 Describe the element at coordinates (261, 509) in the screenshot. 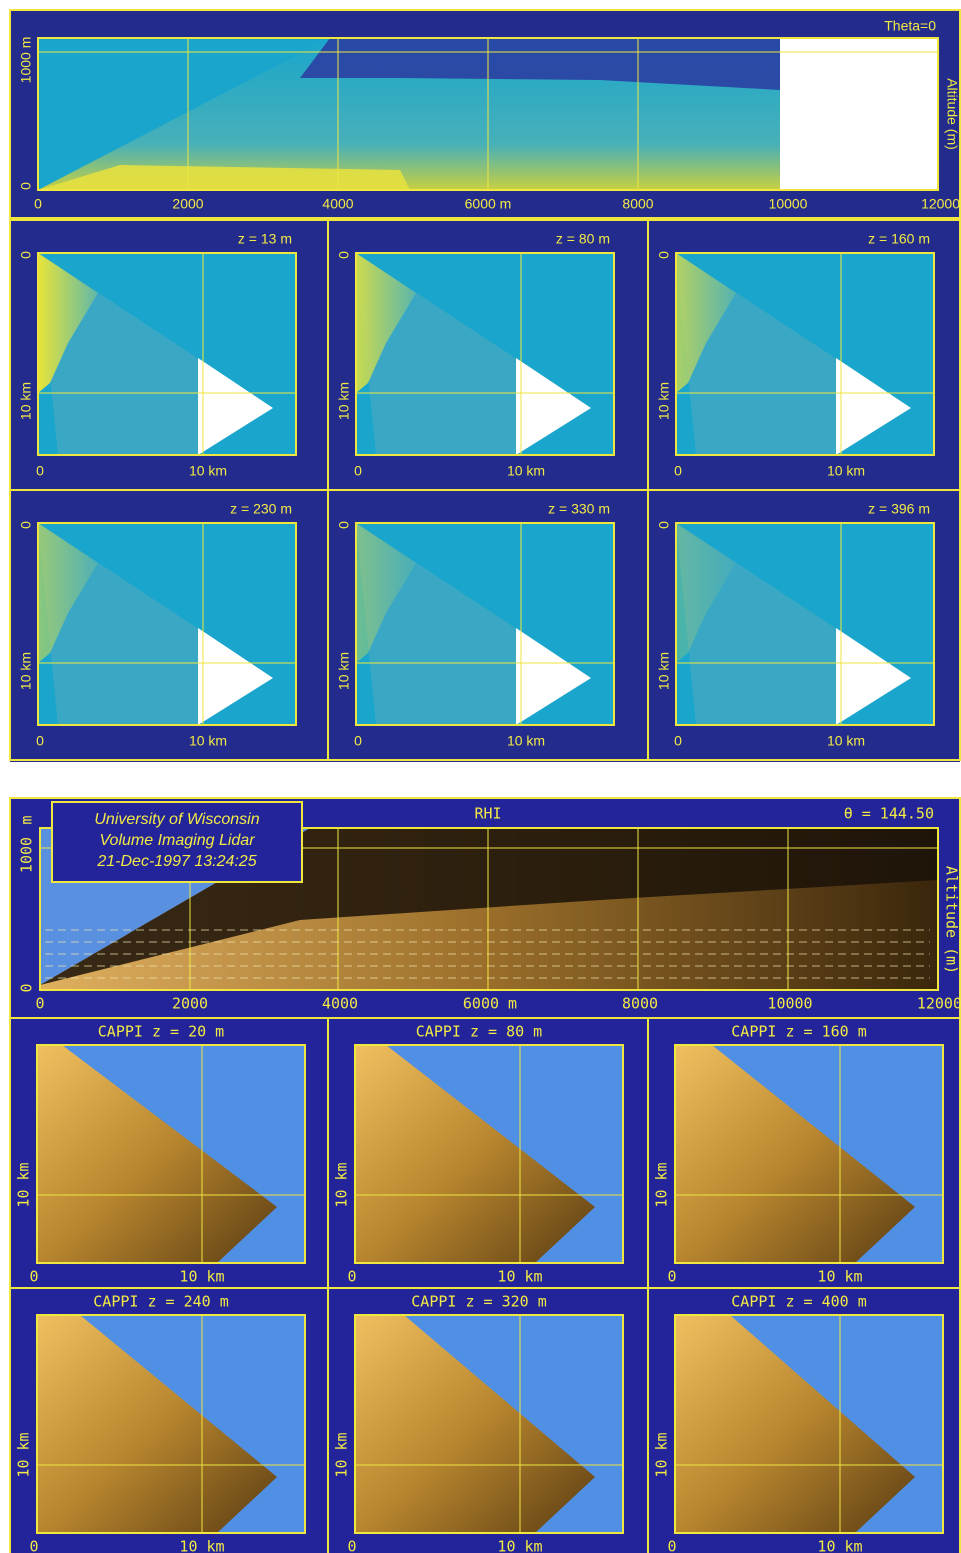

I see `cappi-label: z = 230 m` at that location.